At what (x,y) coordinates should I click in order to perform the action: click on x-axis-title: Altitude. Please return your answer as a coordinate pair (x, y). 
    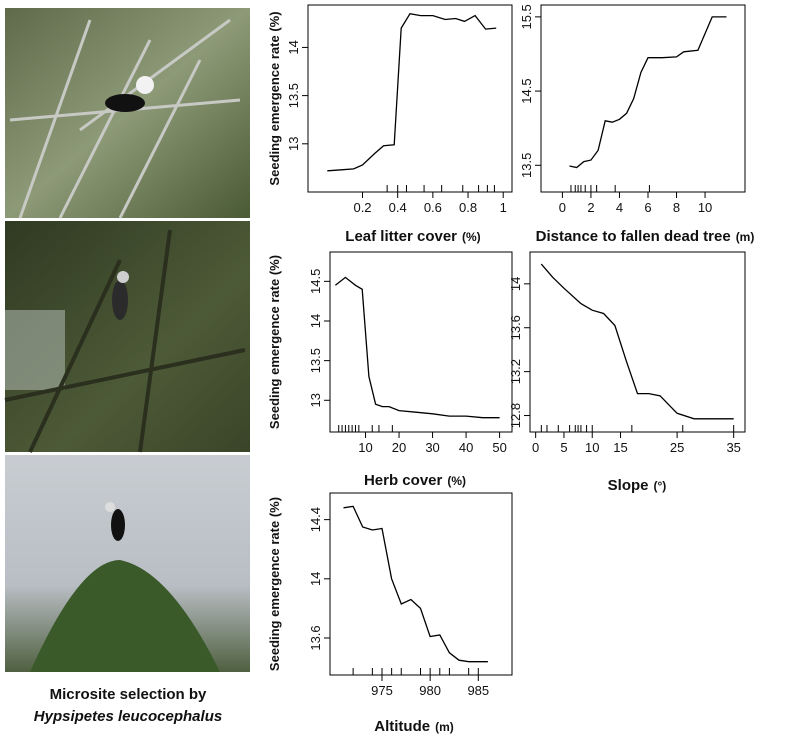
    Looking at the image, I should click on (402, 726).